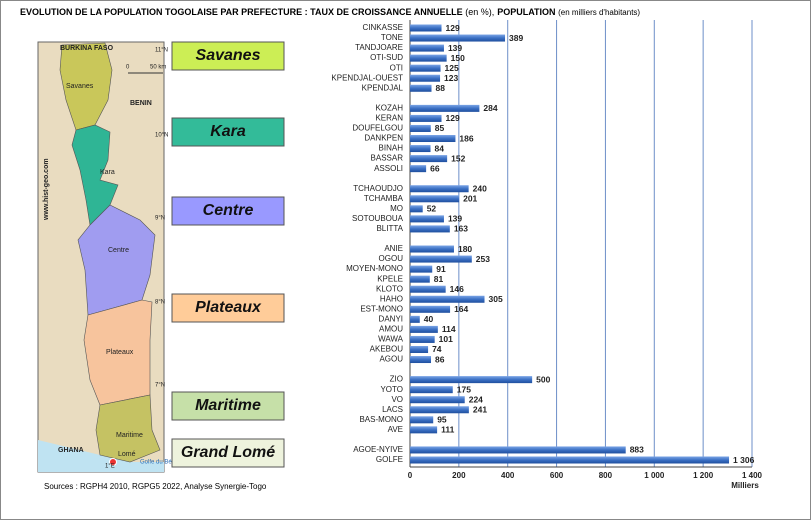 This screenshot has height=525, width=811. Describe the element at coordinates (442, 420) in the screenshot. I see `value-label: 95` at that location.